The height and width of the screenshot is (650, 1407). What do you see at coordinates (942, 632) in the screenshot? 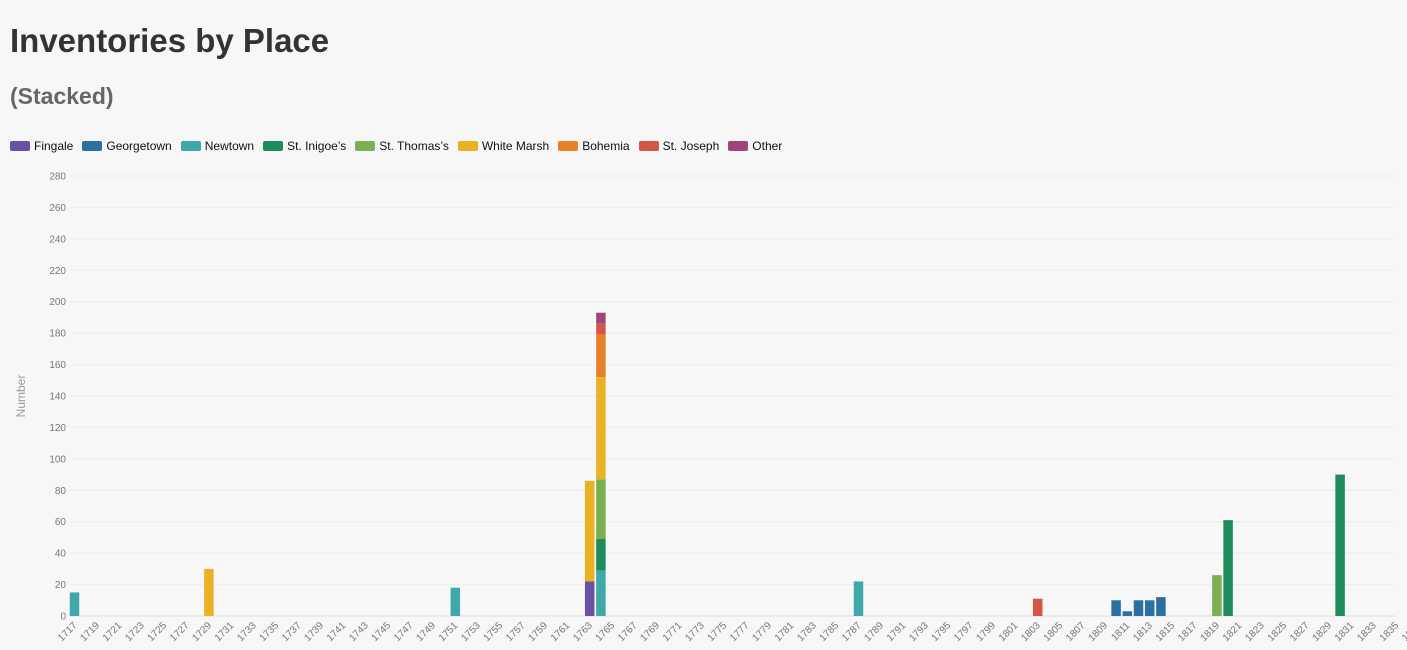
I see `x-tick-label: 1795` at bounding box center [942, 632].